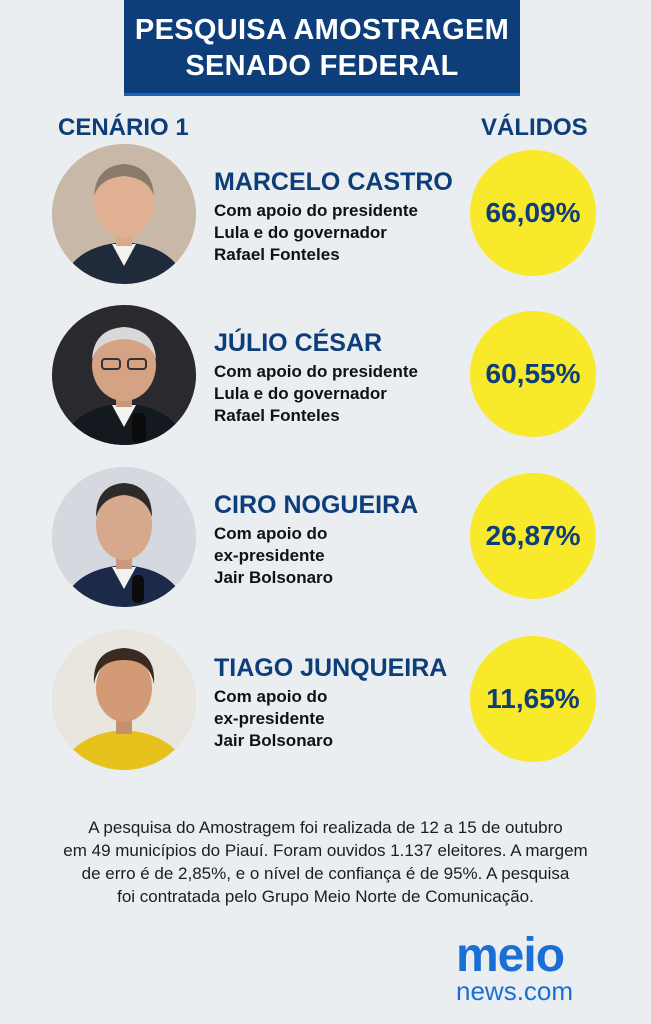  I want to click on candidate-name: JÚLIO CÉSAR, so click(298, 343).